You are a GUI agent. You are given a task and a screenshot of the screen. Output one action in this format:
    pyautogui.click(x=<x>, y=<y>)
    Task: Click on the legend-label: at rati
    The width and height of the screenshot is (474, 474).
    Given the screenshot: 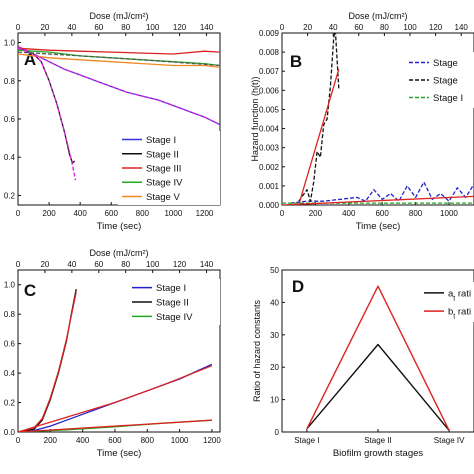 What is the action you would take?
    pyautogui.click(x=459, y=295)
    